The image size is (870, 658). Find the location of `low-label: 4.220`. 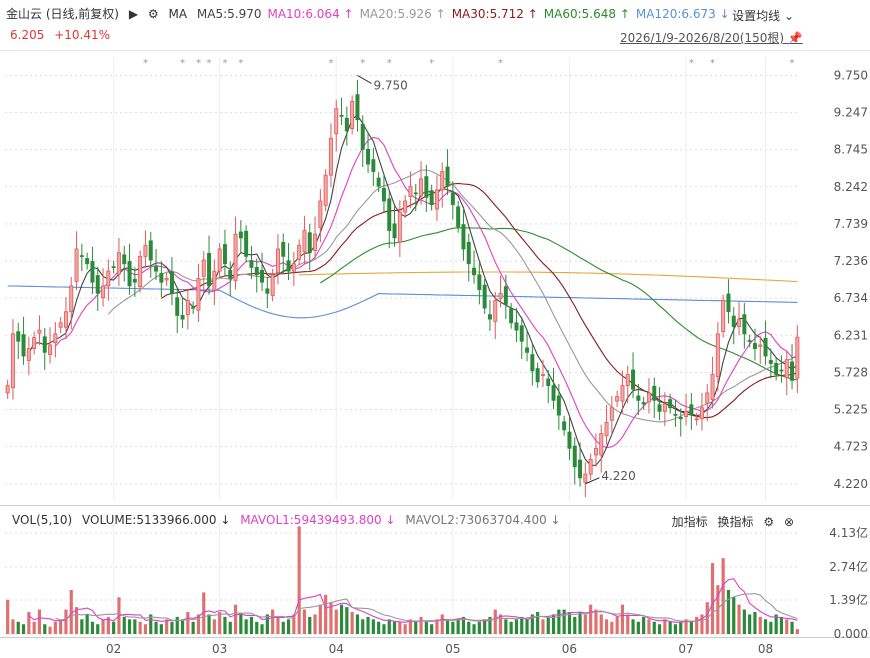

low-label: 4.220 is located at coordinates (618, 476).